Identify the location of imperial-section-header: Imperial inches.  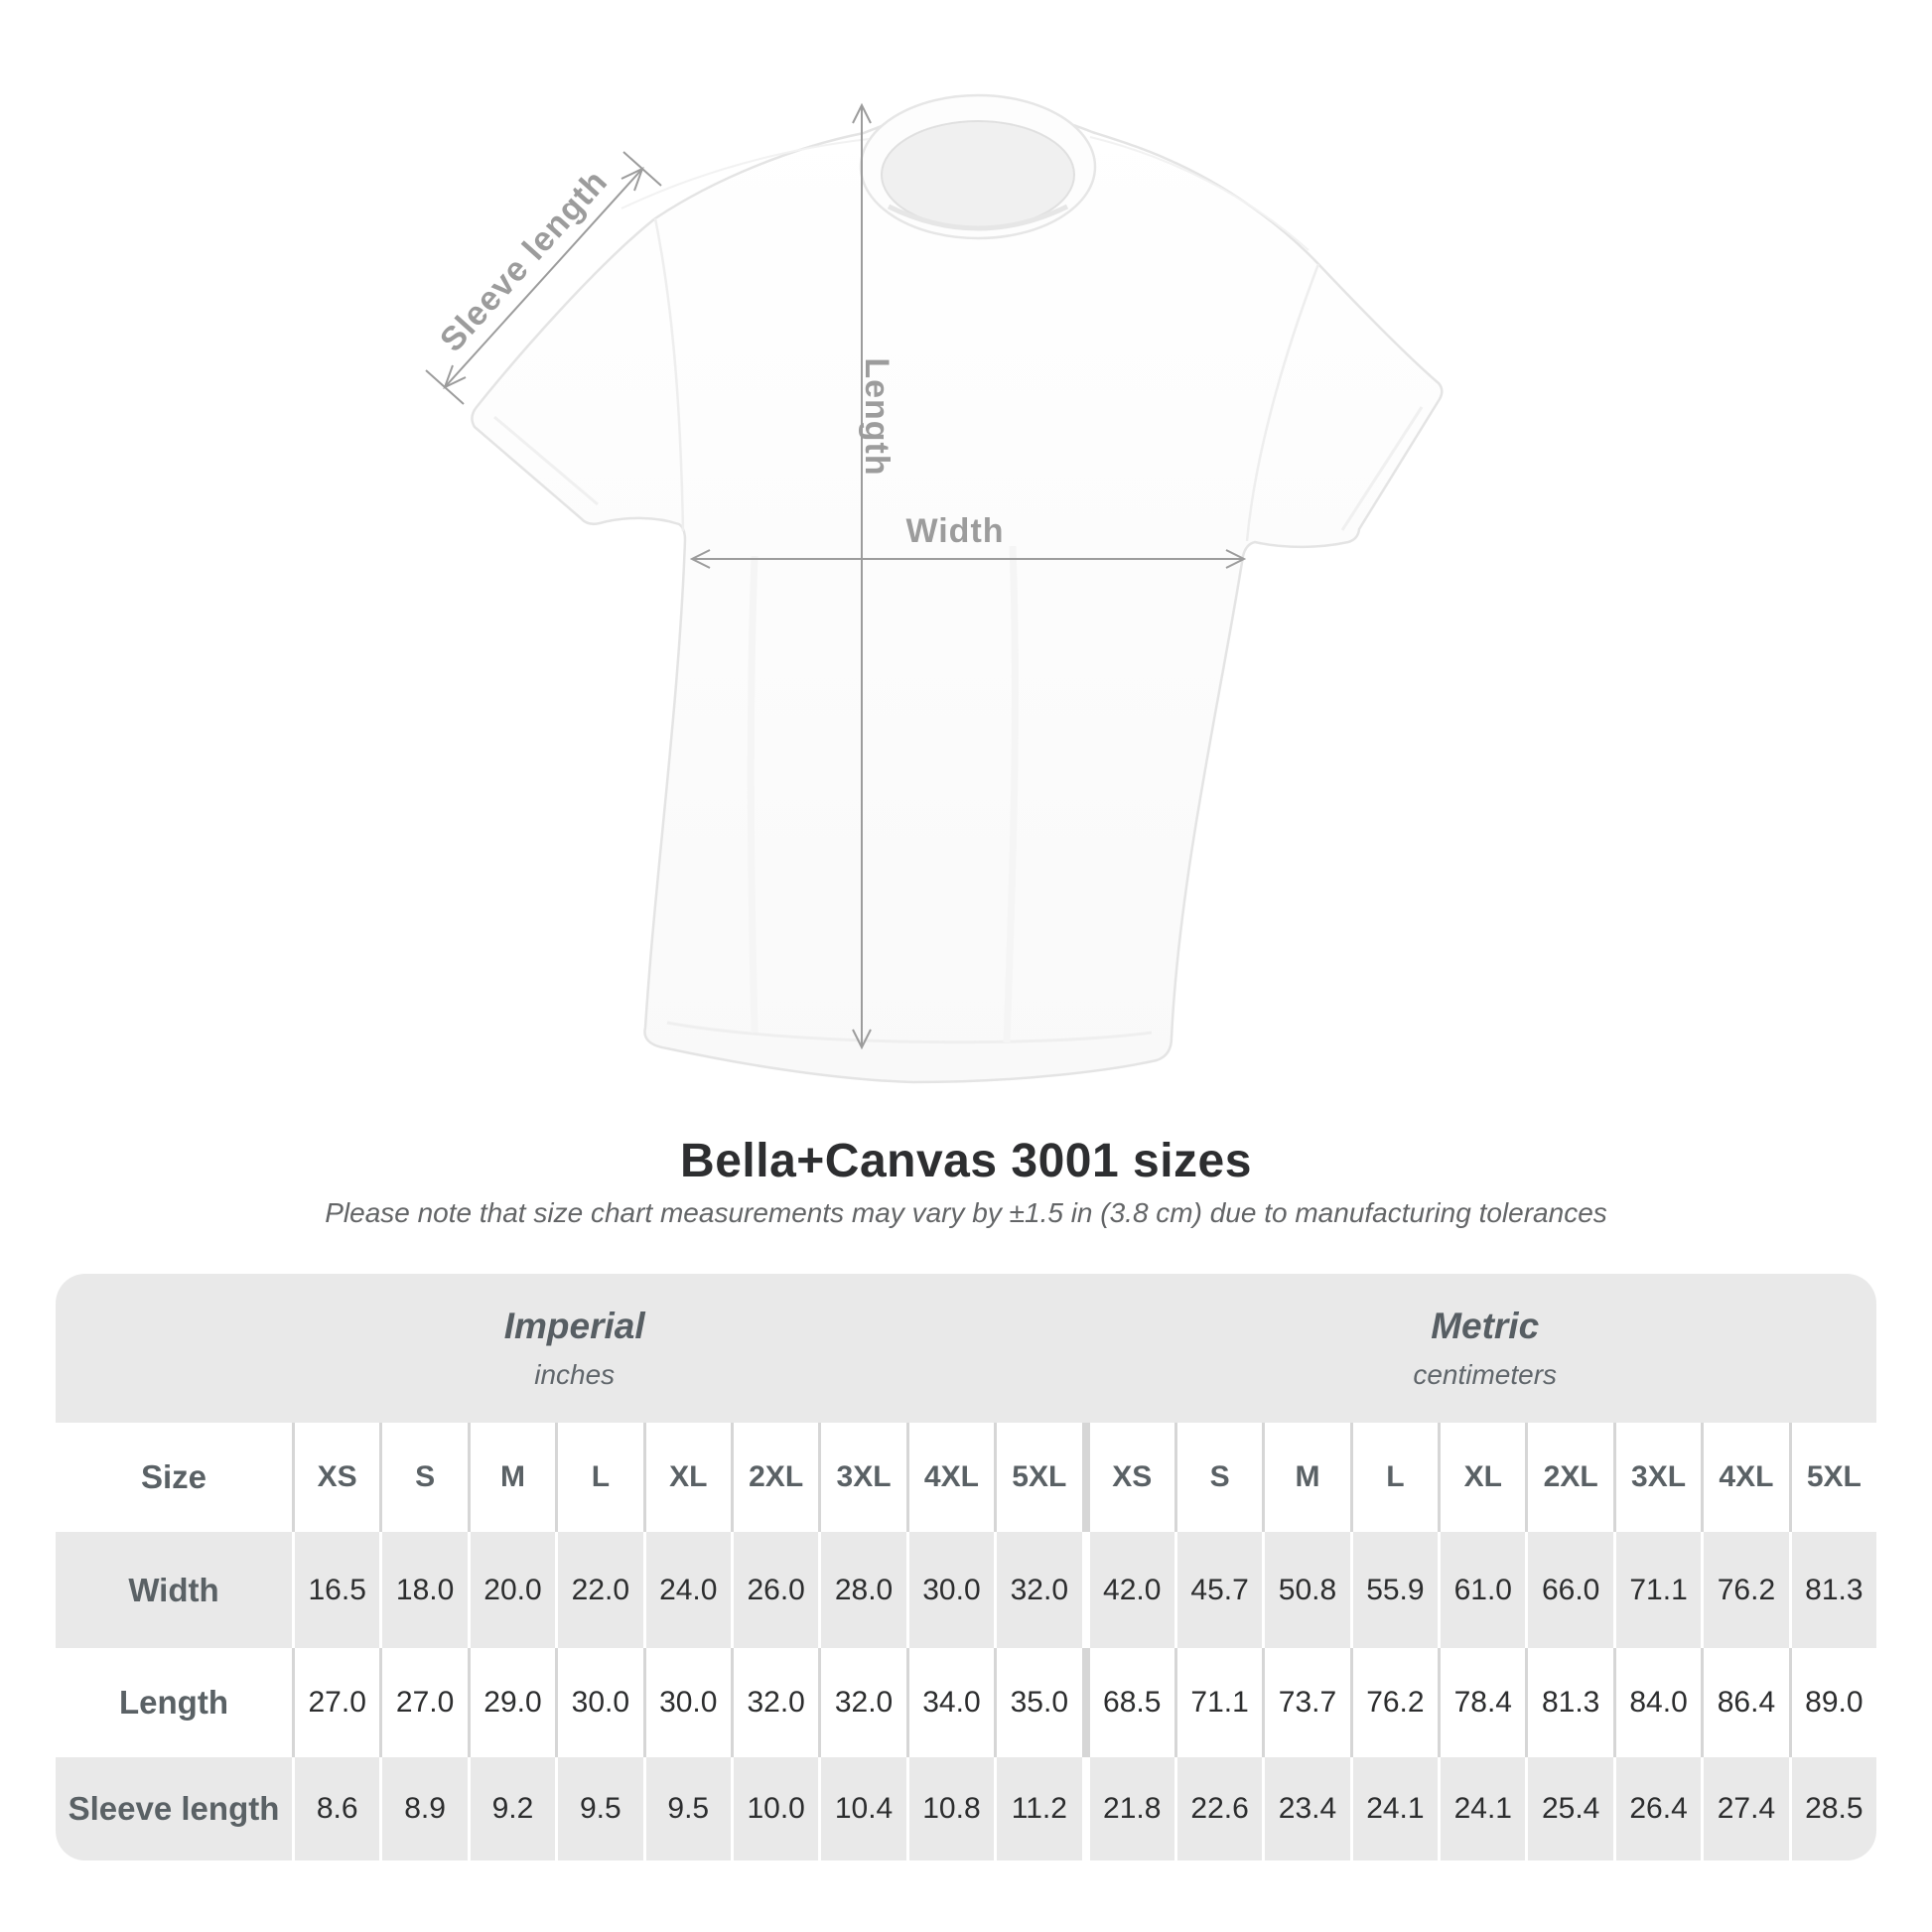
(574, 1348).